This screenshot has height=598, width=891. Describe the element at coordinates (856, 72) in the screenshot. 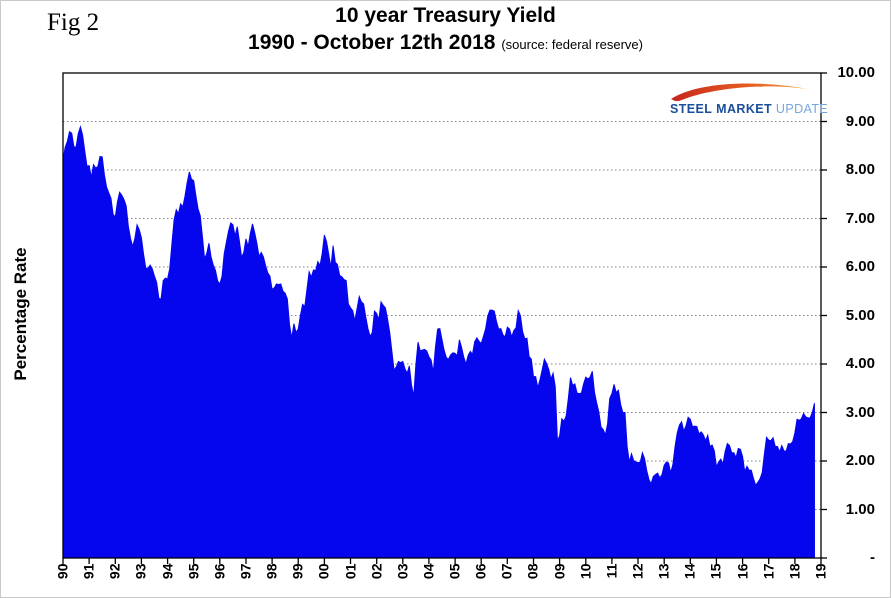

I see `y-axis-tick-label: 10.00` at that location.